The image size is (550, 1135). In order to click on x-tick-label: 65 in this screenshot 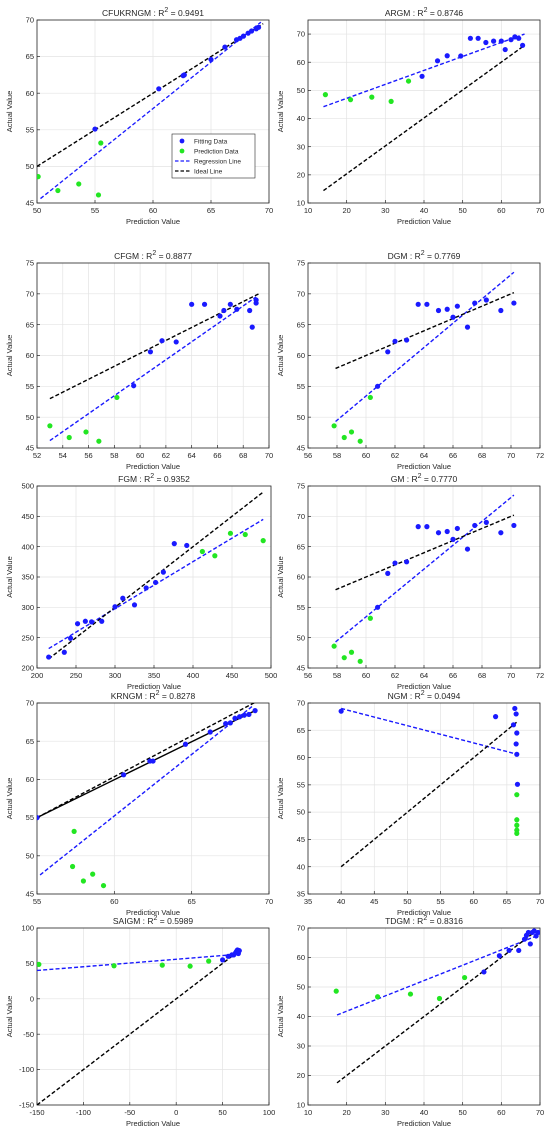, I will do `click(191, 901)`.